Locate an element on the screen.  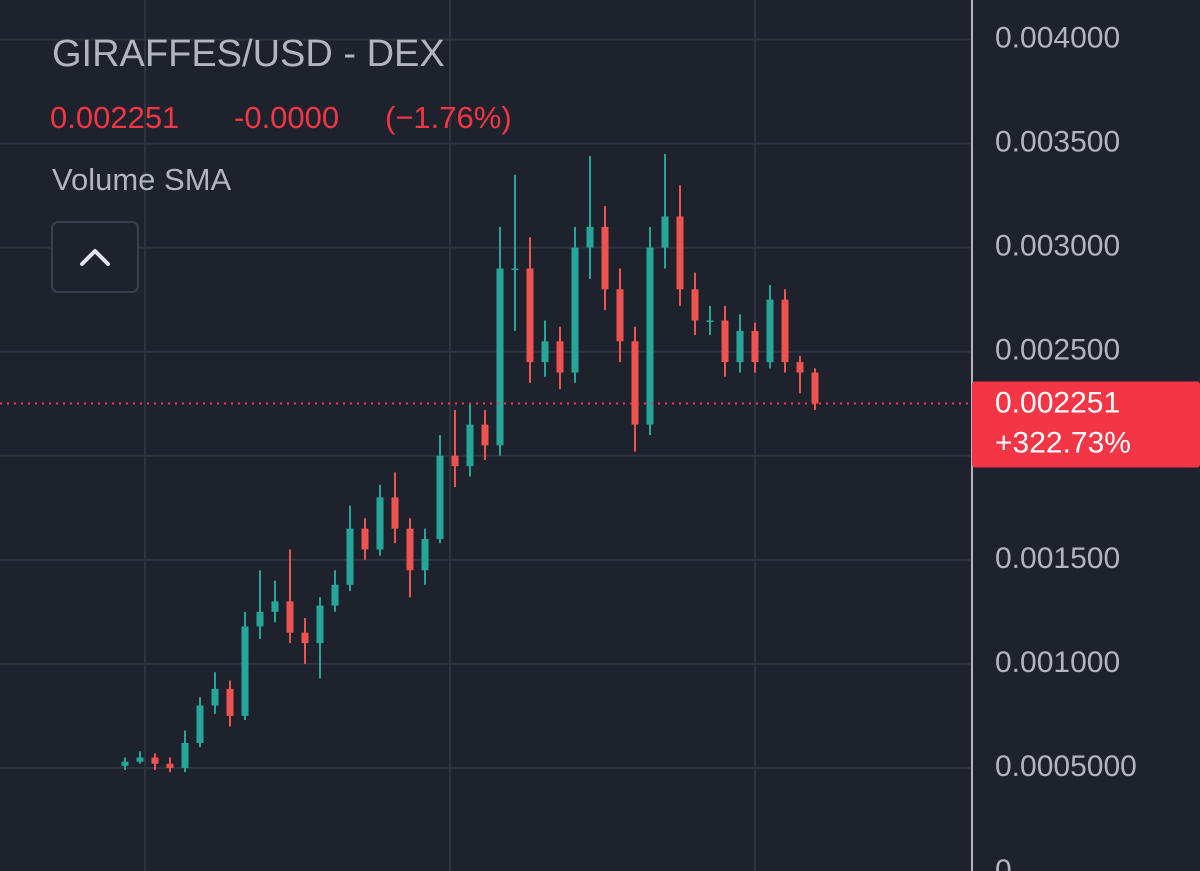
y-tick-label: 0.001000 is located at coordinates (1057, 662).